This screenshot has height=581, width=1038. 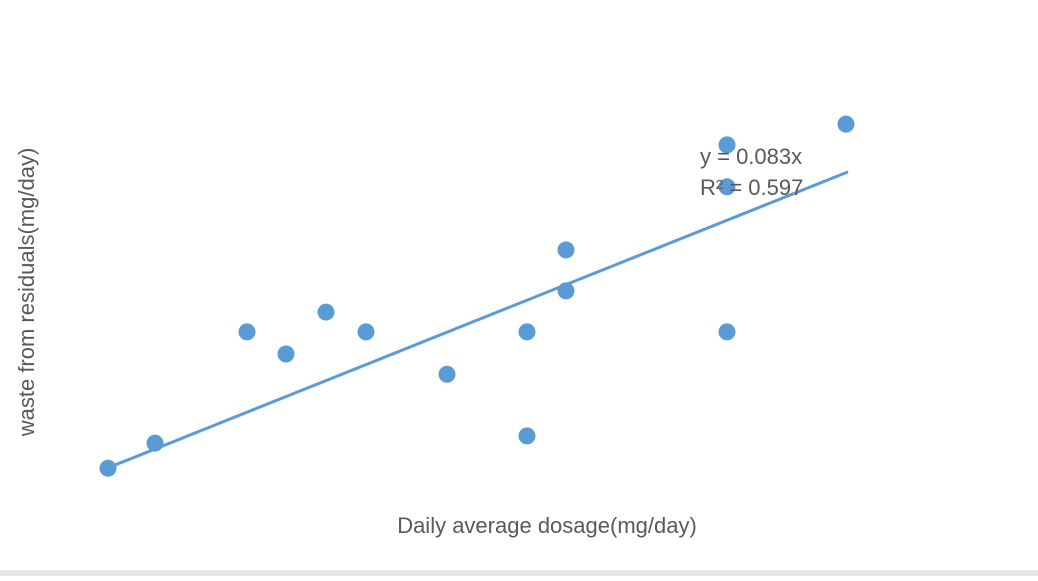 What do you see at coordinates (751, 156) in the screenshot?
I see `trendline-equation: y = 0.083x` at bounding box center [751, 156].